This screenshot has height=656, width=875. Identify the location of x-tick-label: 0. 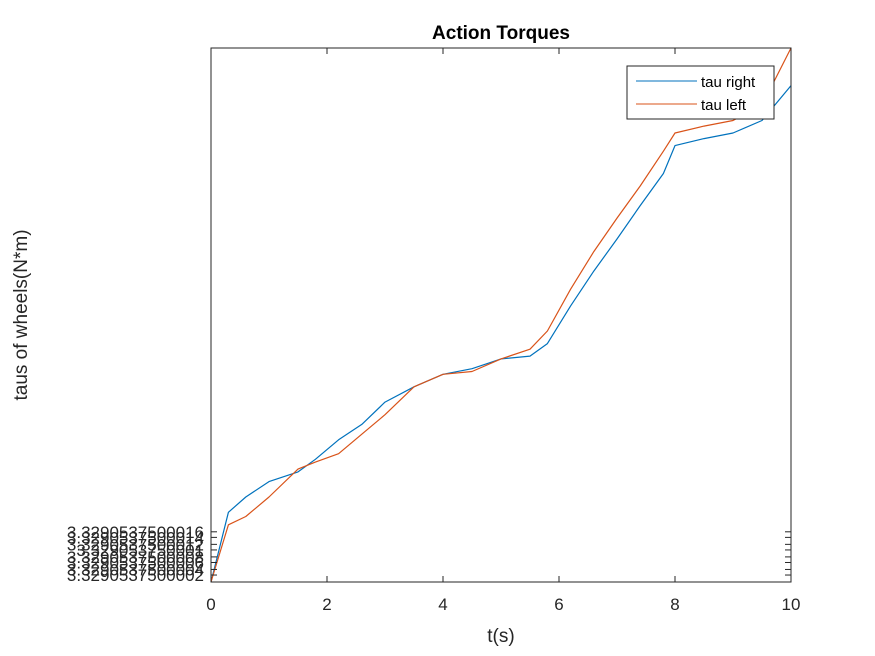
(210, 604).